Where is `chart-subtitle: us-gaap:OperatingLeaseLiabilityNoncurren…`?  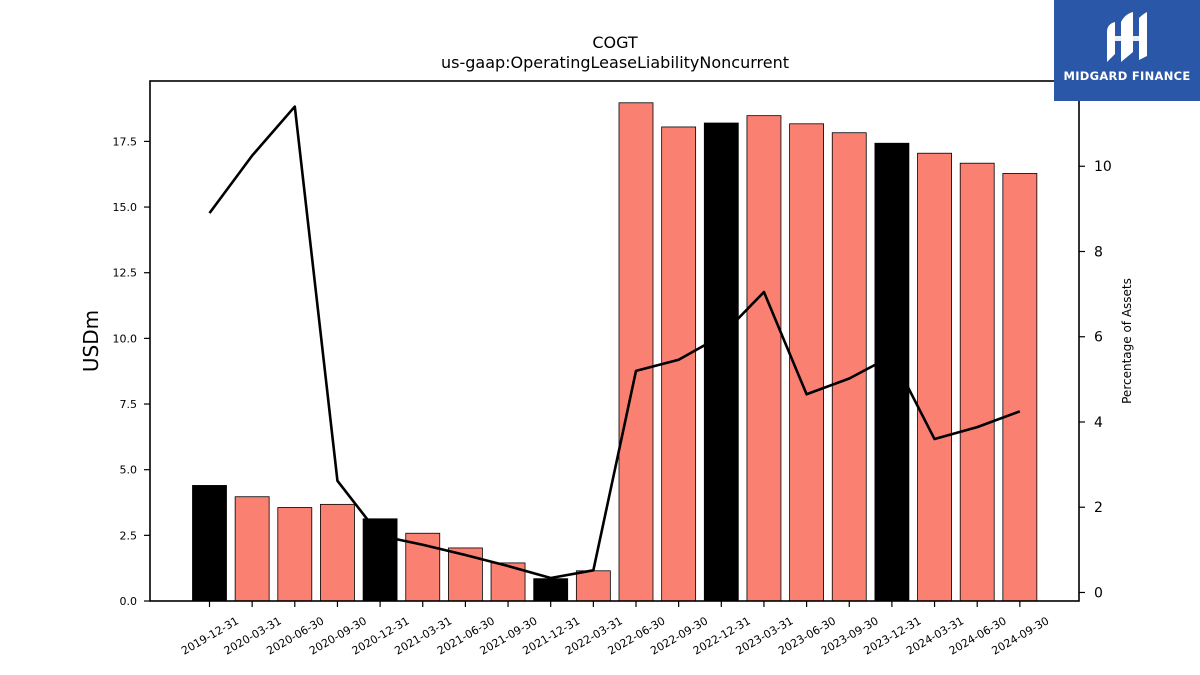 chart-subtitle: us-gaap:OperatingLeaseLiabilityNoncurren… is located at coordinates (615, 62).